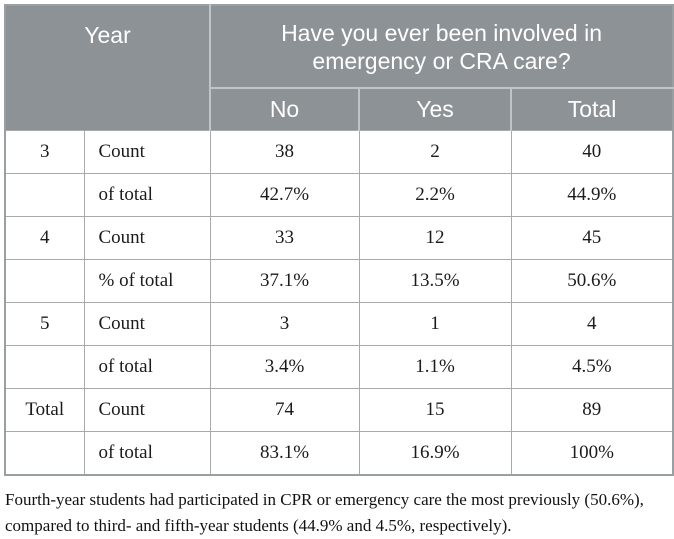  What do you see at coordinates (435, 109) in the screenshot?
I see `col-header-yes: Yes` at bounding box center [435, 109].